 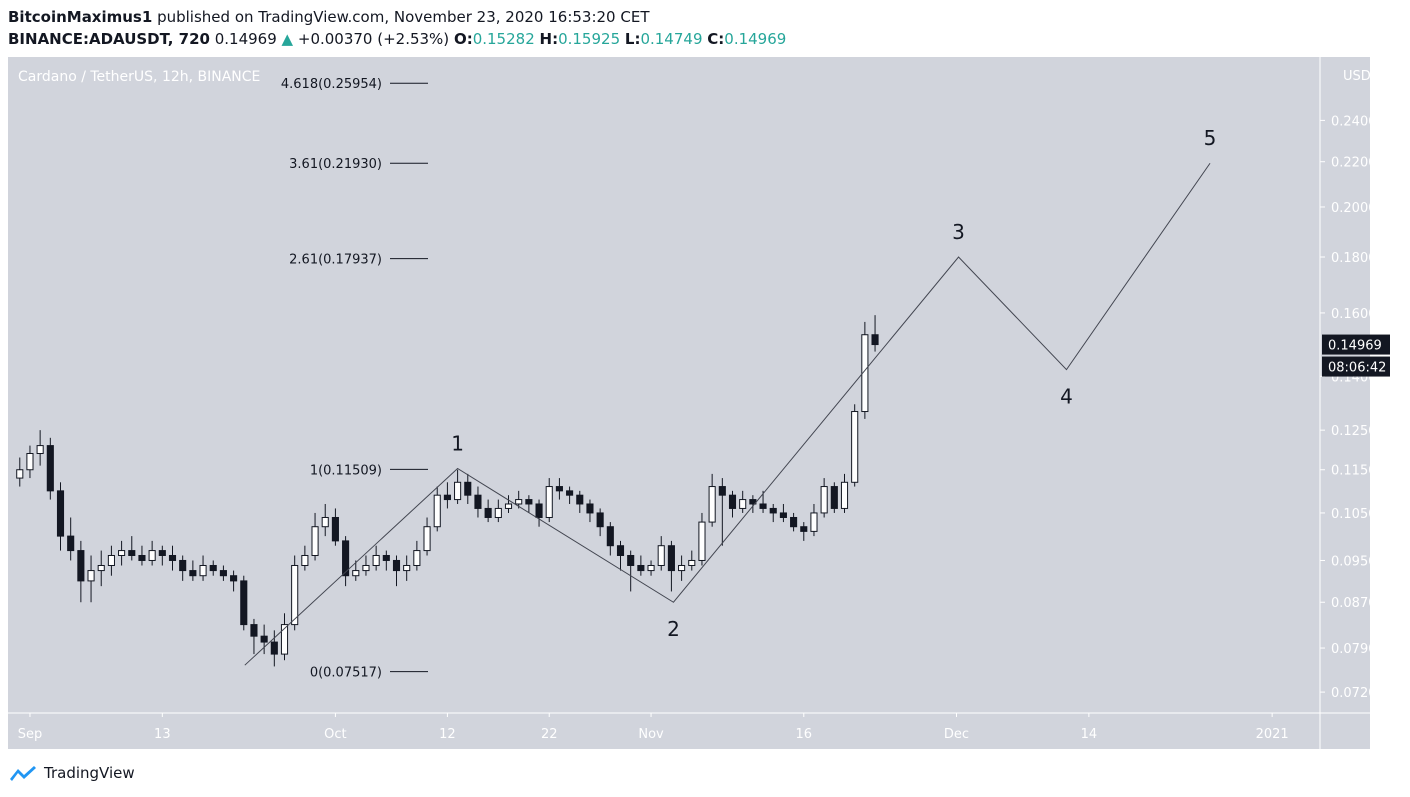 I want to click on l-label: L:, so click(x=632, y=39).